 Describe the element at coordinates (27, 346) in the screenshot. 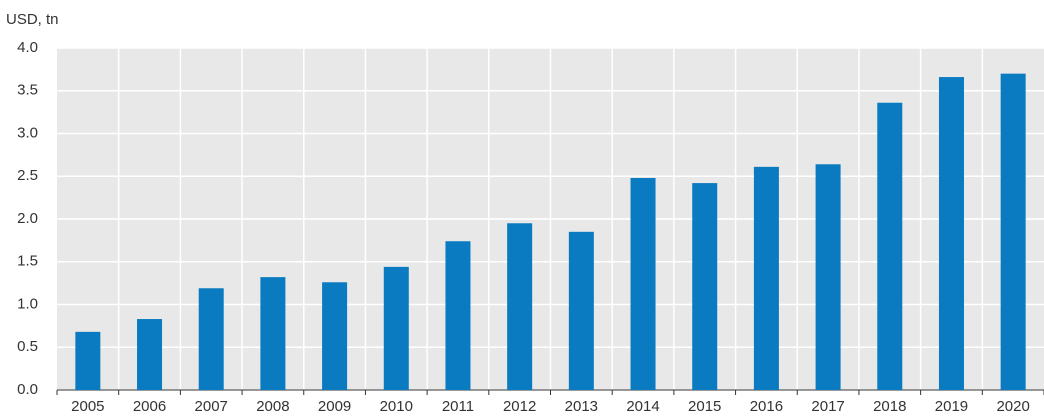

I see `y-tick-label: 0.5` at that location.